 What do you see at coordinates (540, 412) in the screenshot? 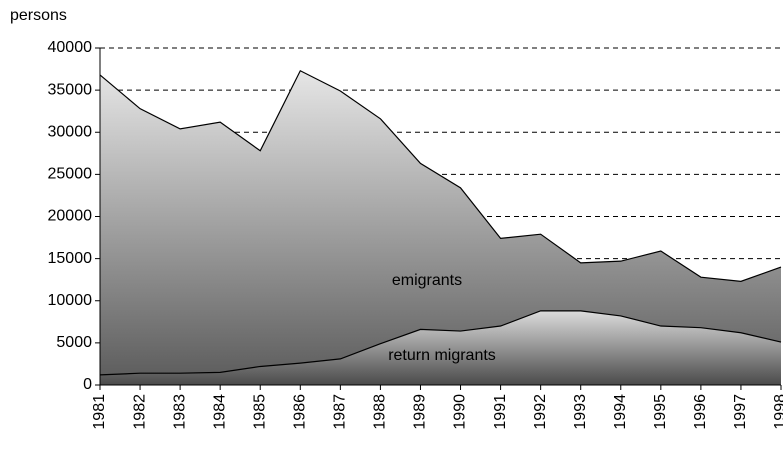
I see `x-tick-label: 1992` at bounding box center [540, 412].